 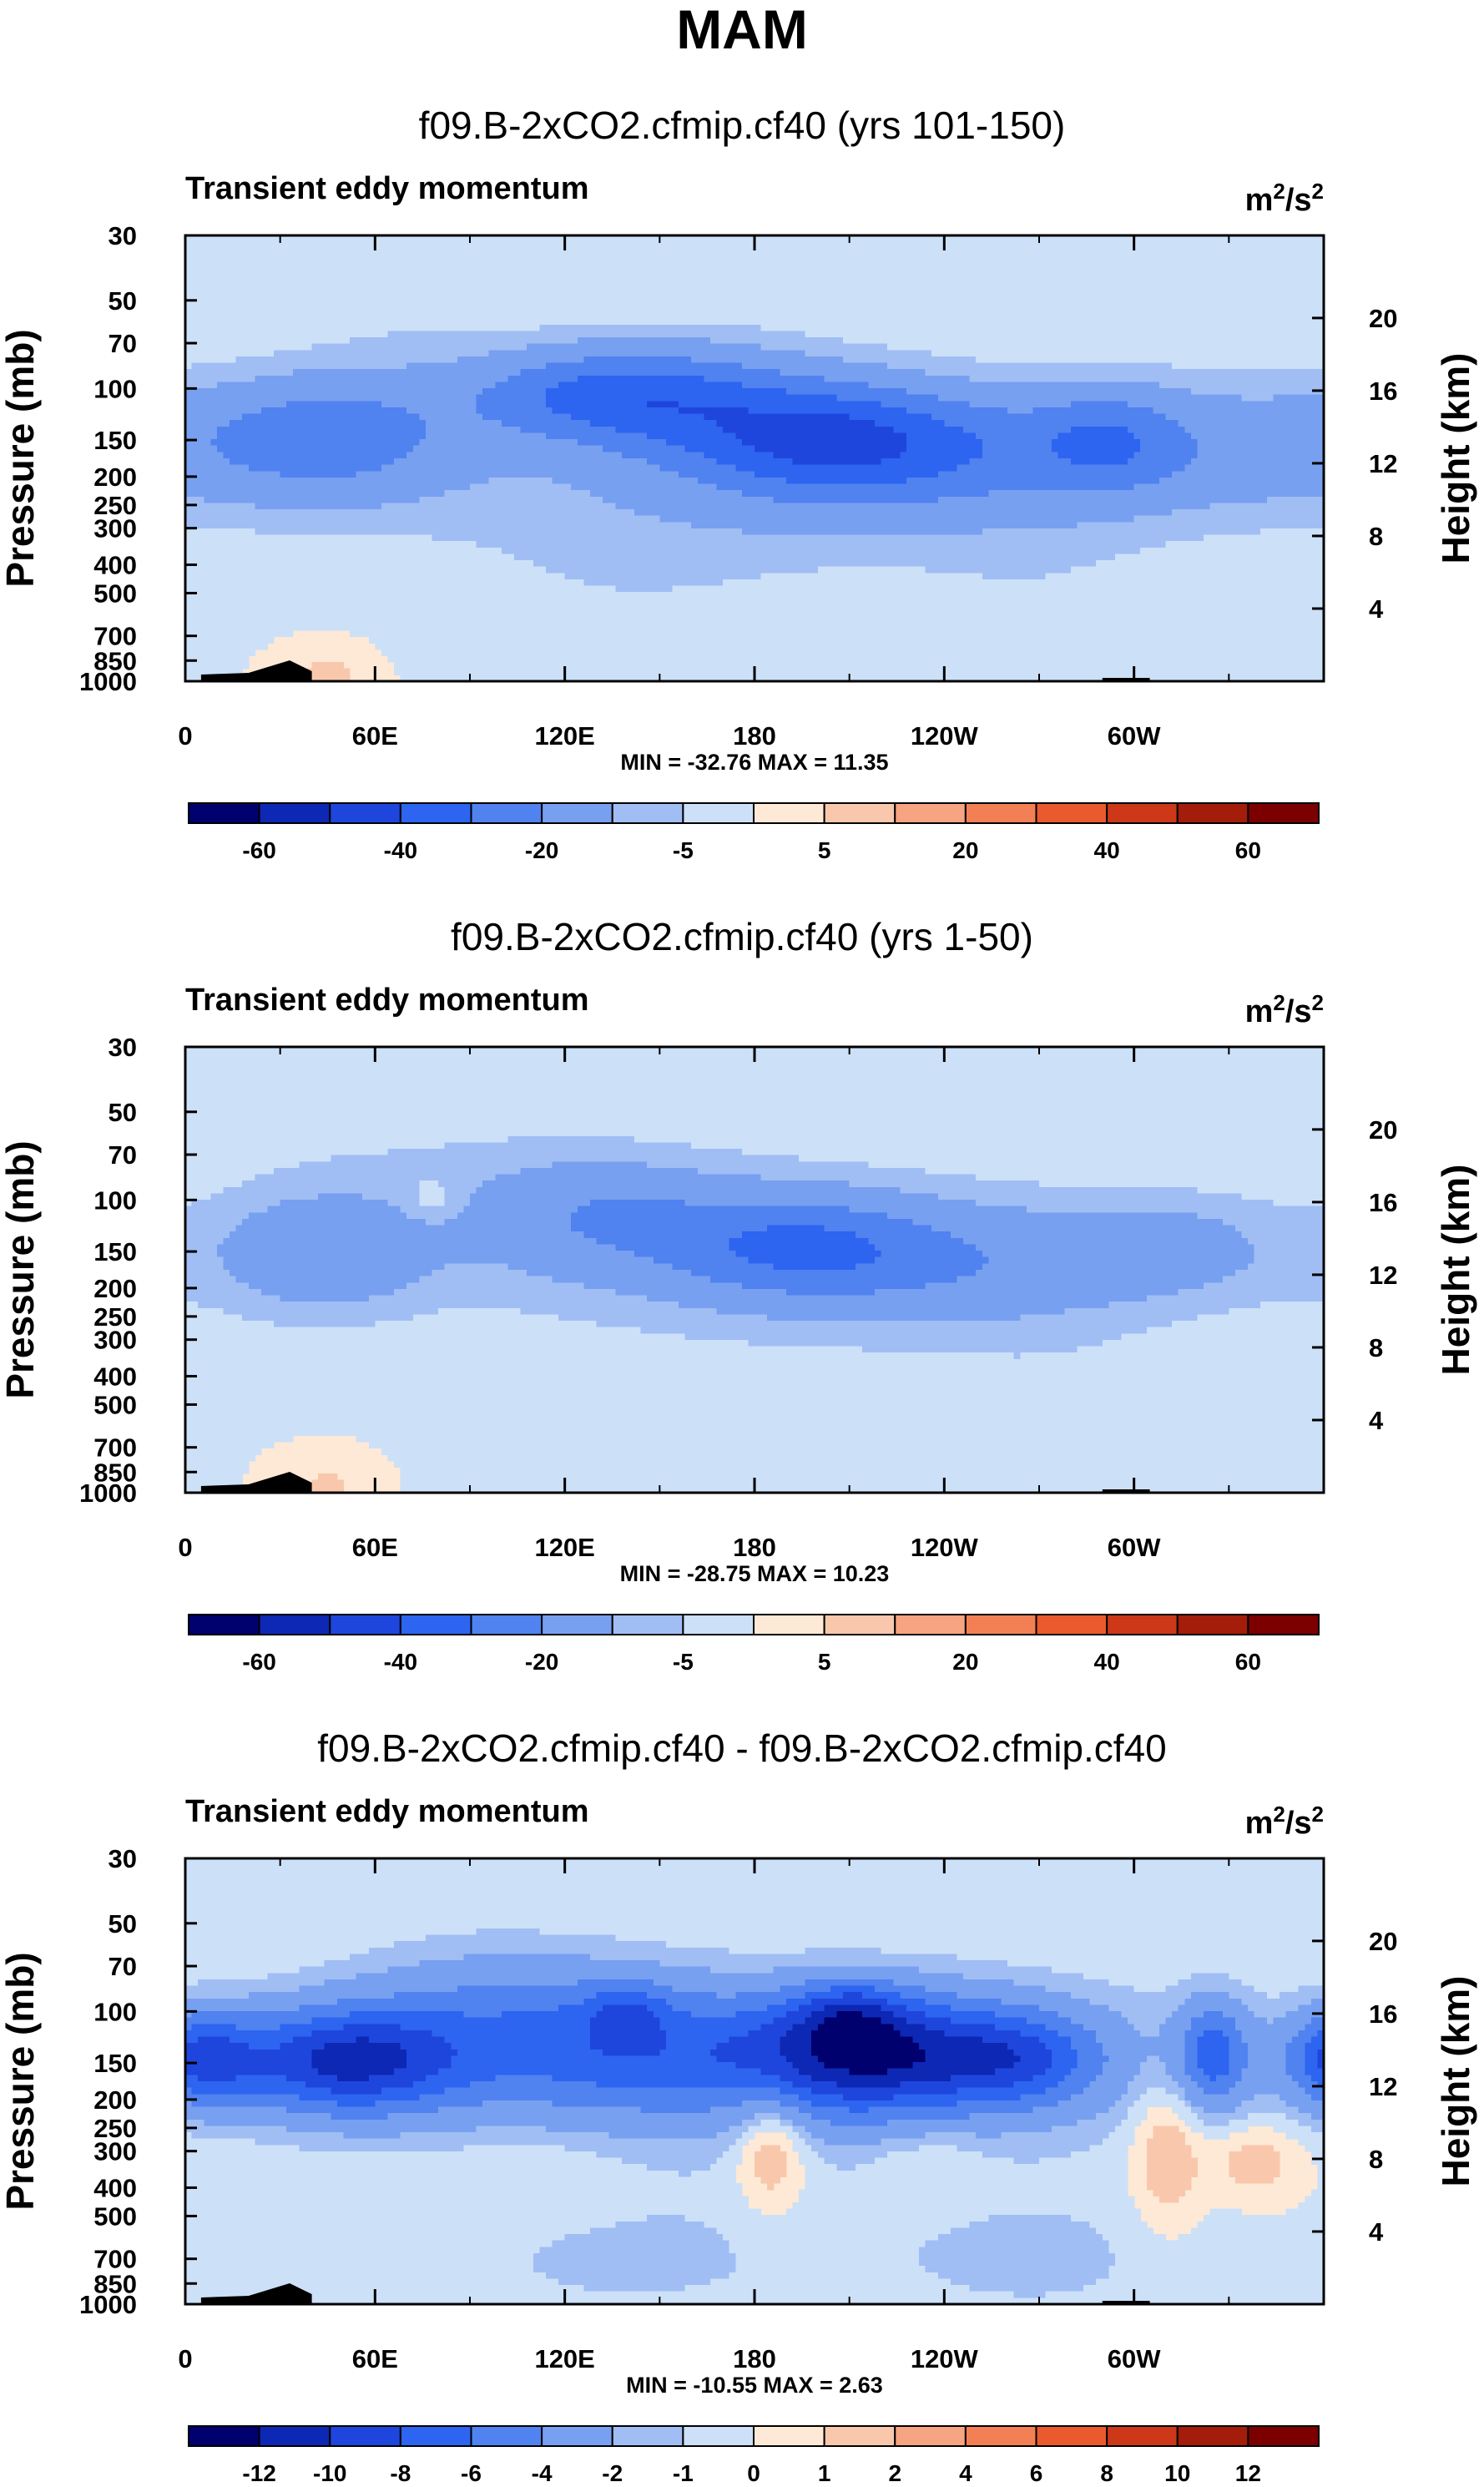 I want to click on pressure-tick-label: 50, so click(x=123, y=1112).